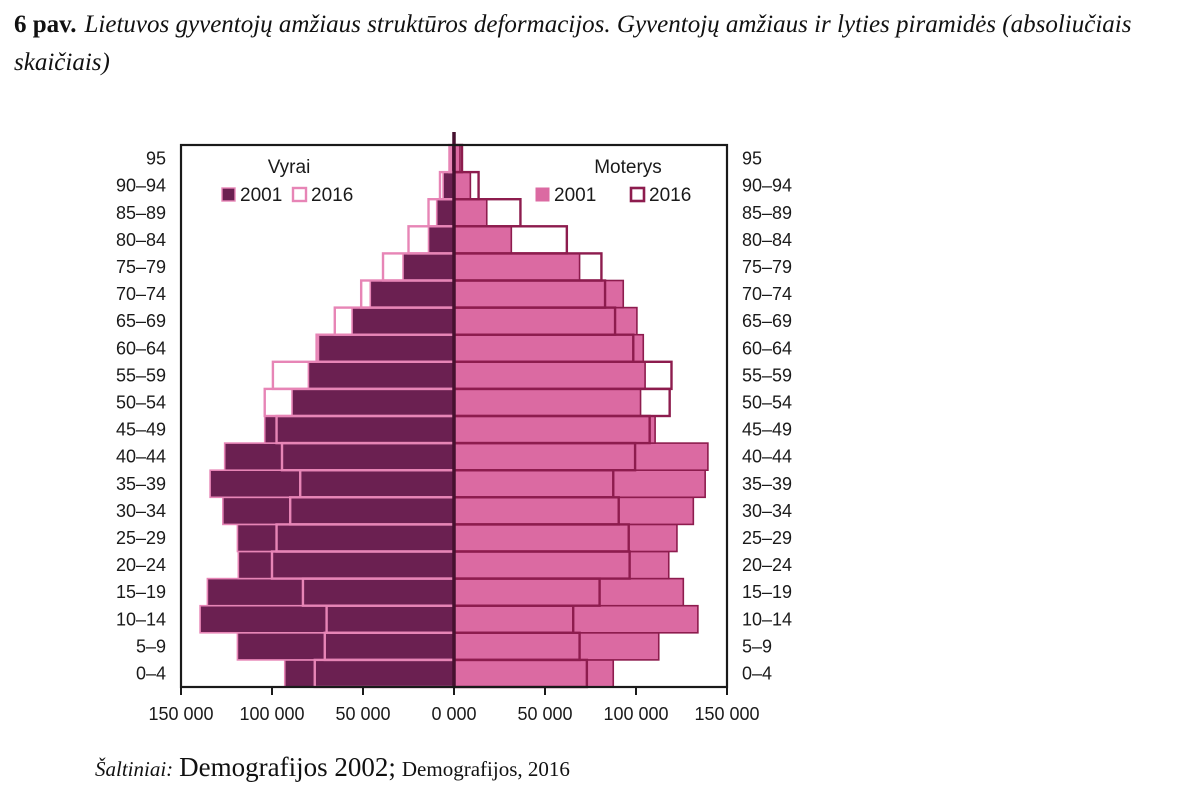  What do you see at coordinates (767, 484) in the screenshot?
I see `age-label-right-35–39: 35–39` at bounding box center [767, 484].